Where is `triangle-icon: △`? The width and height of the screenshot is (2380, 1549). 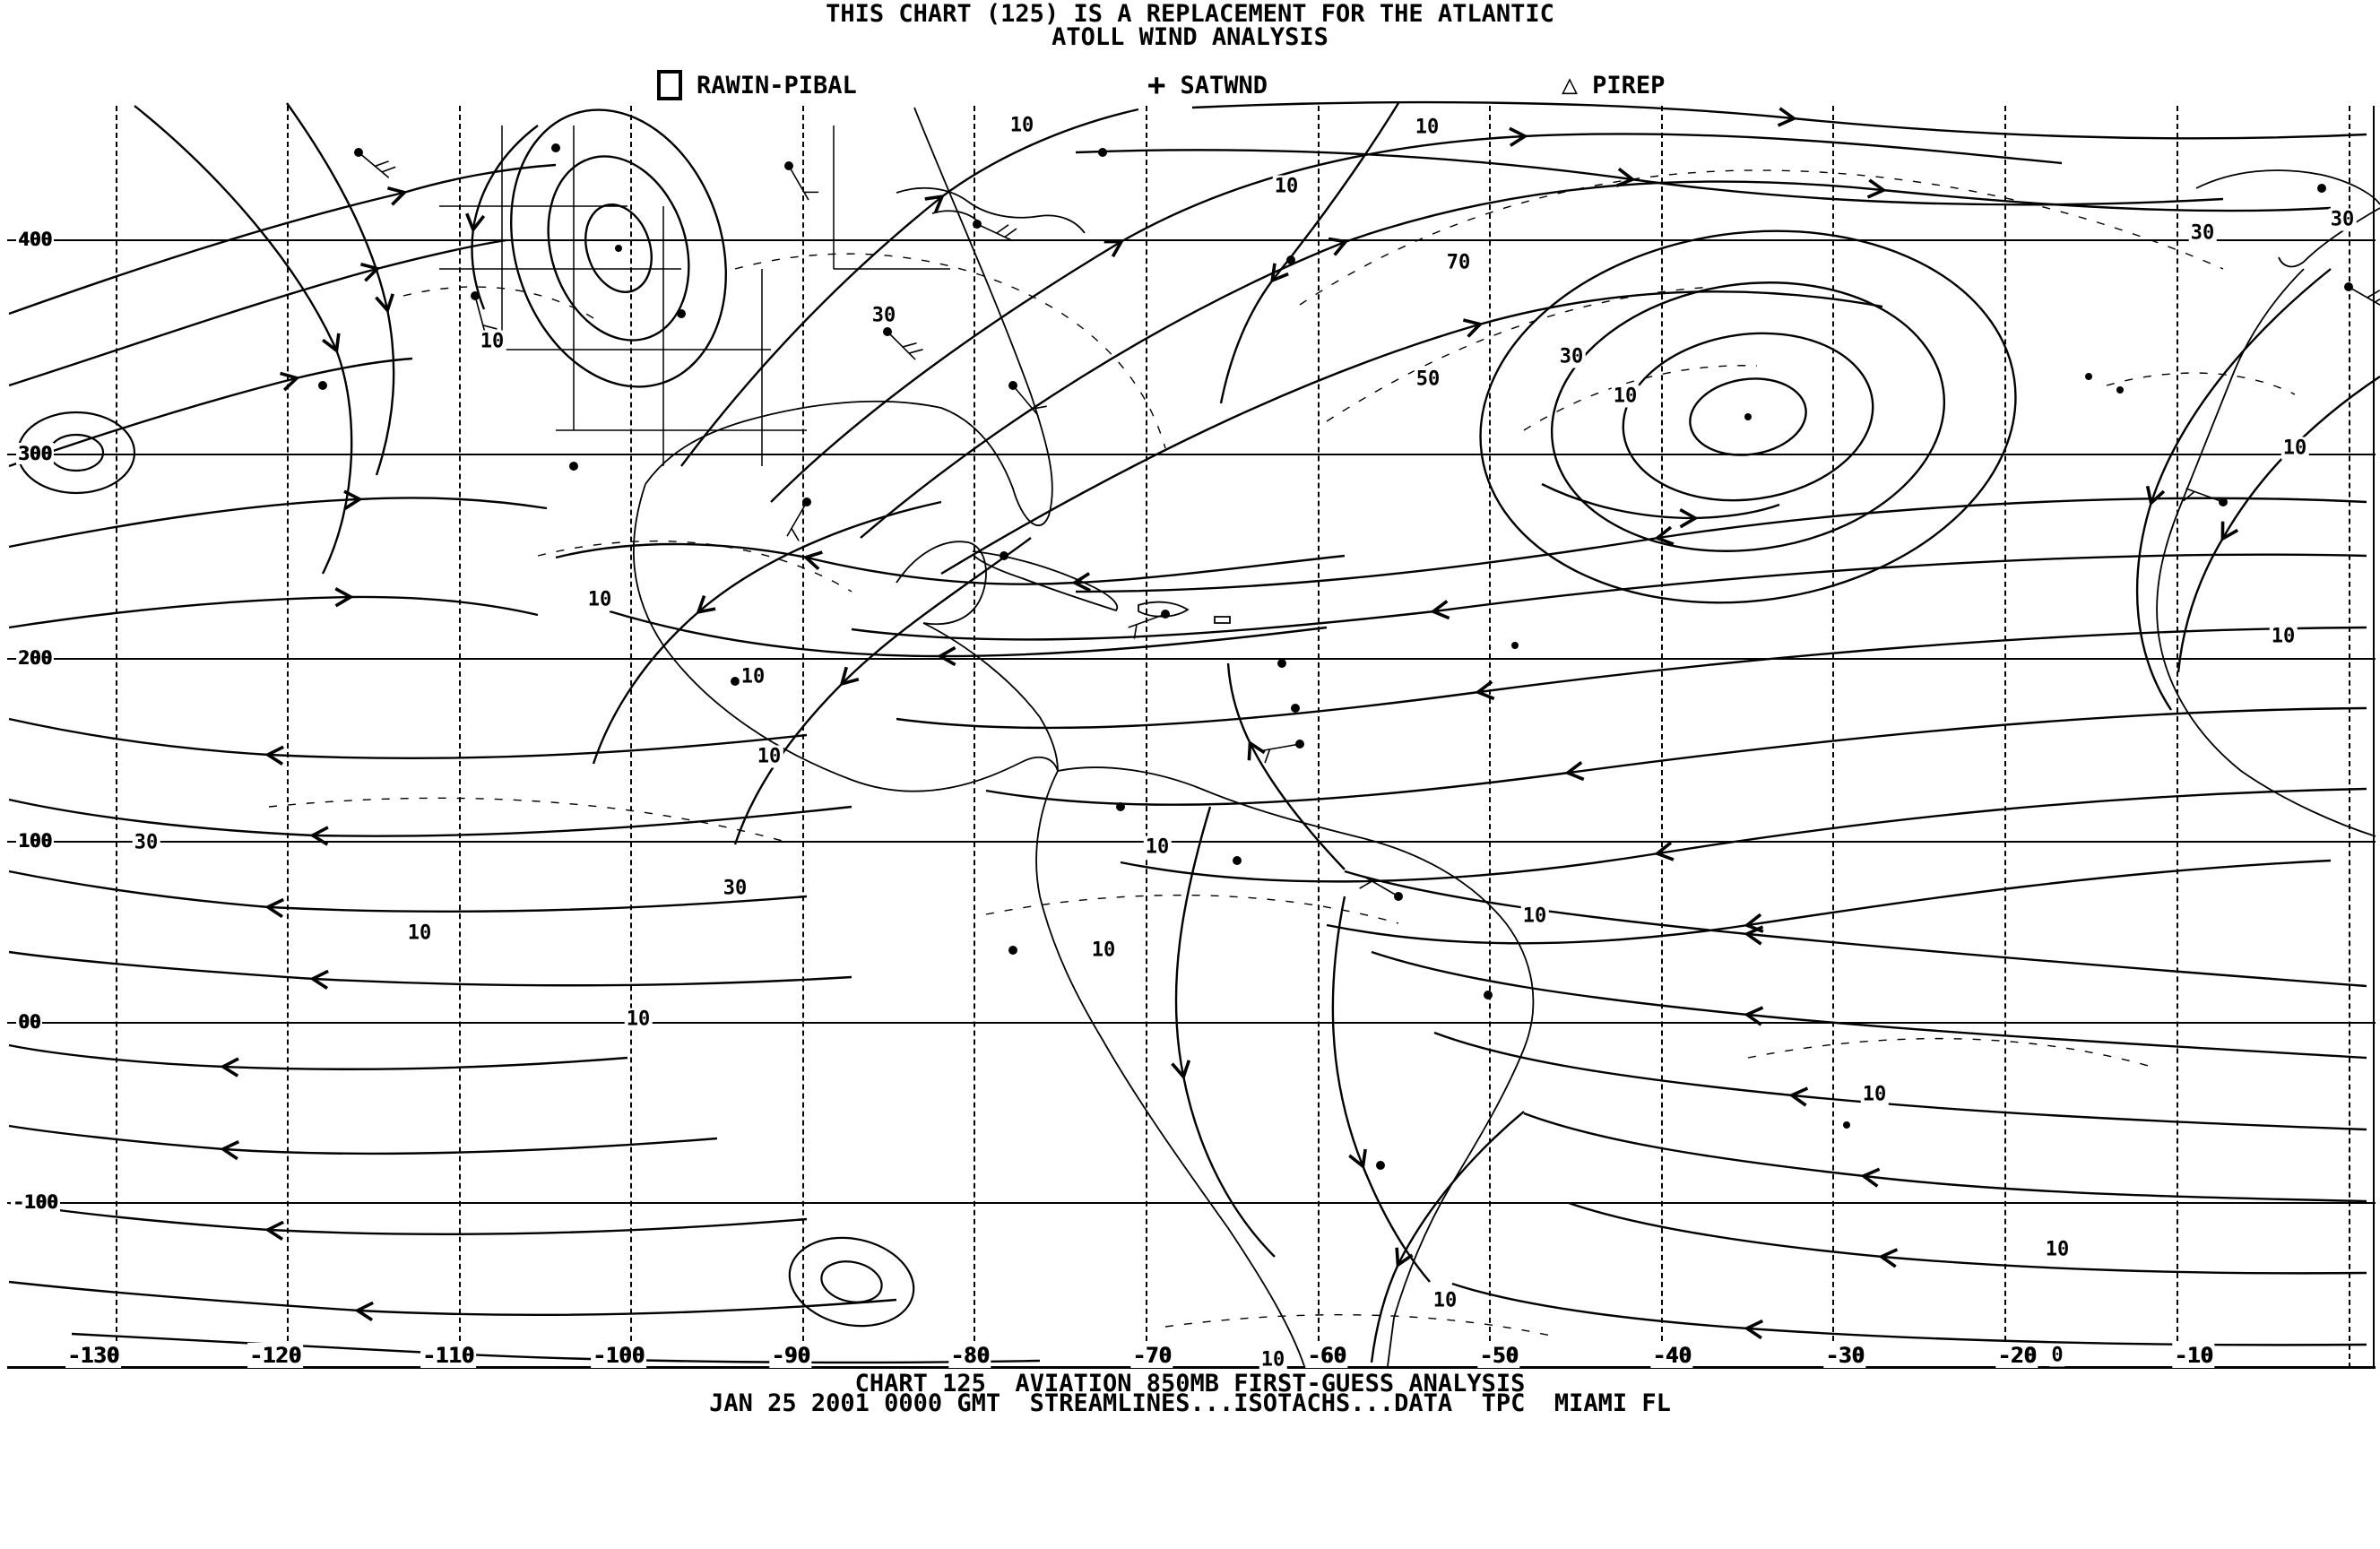 triangle-icon: △ is located at coordinates (1570, 85).